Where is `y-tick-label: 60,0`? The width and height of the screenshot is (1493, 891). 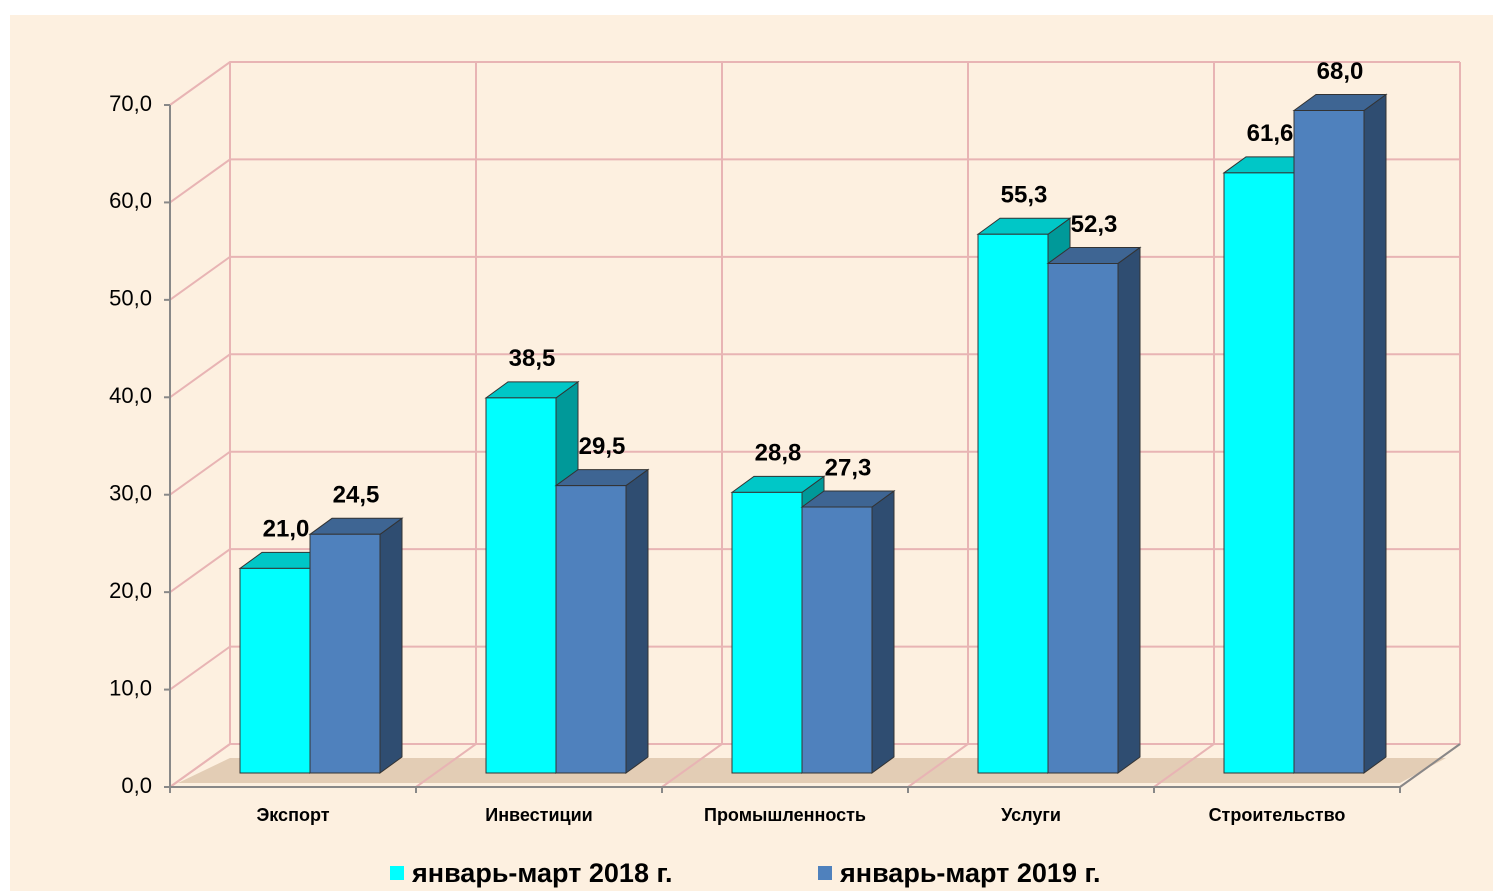
y-tick-label: 60,0 is located at coordinates (130, 200).